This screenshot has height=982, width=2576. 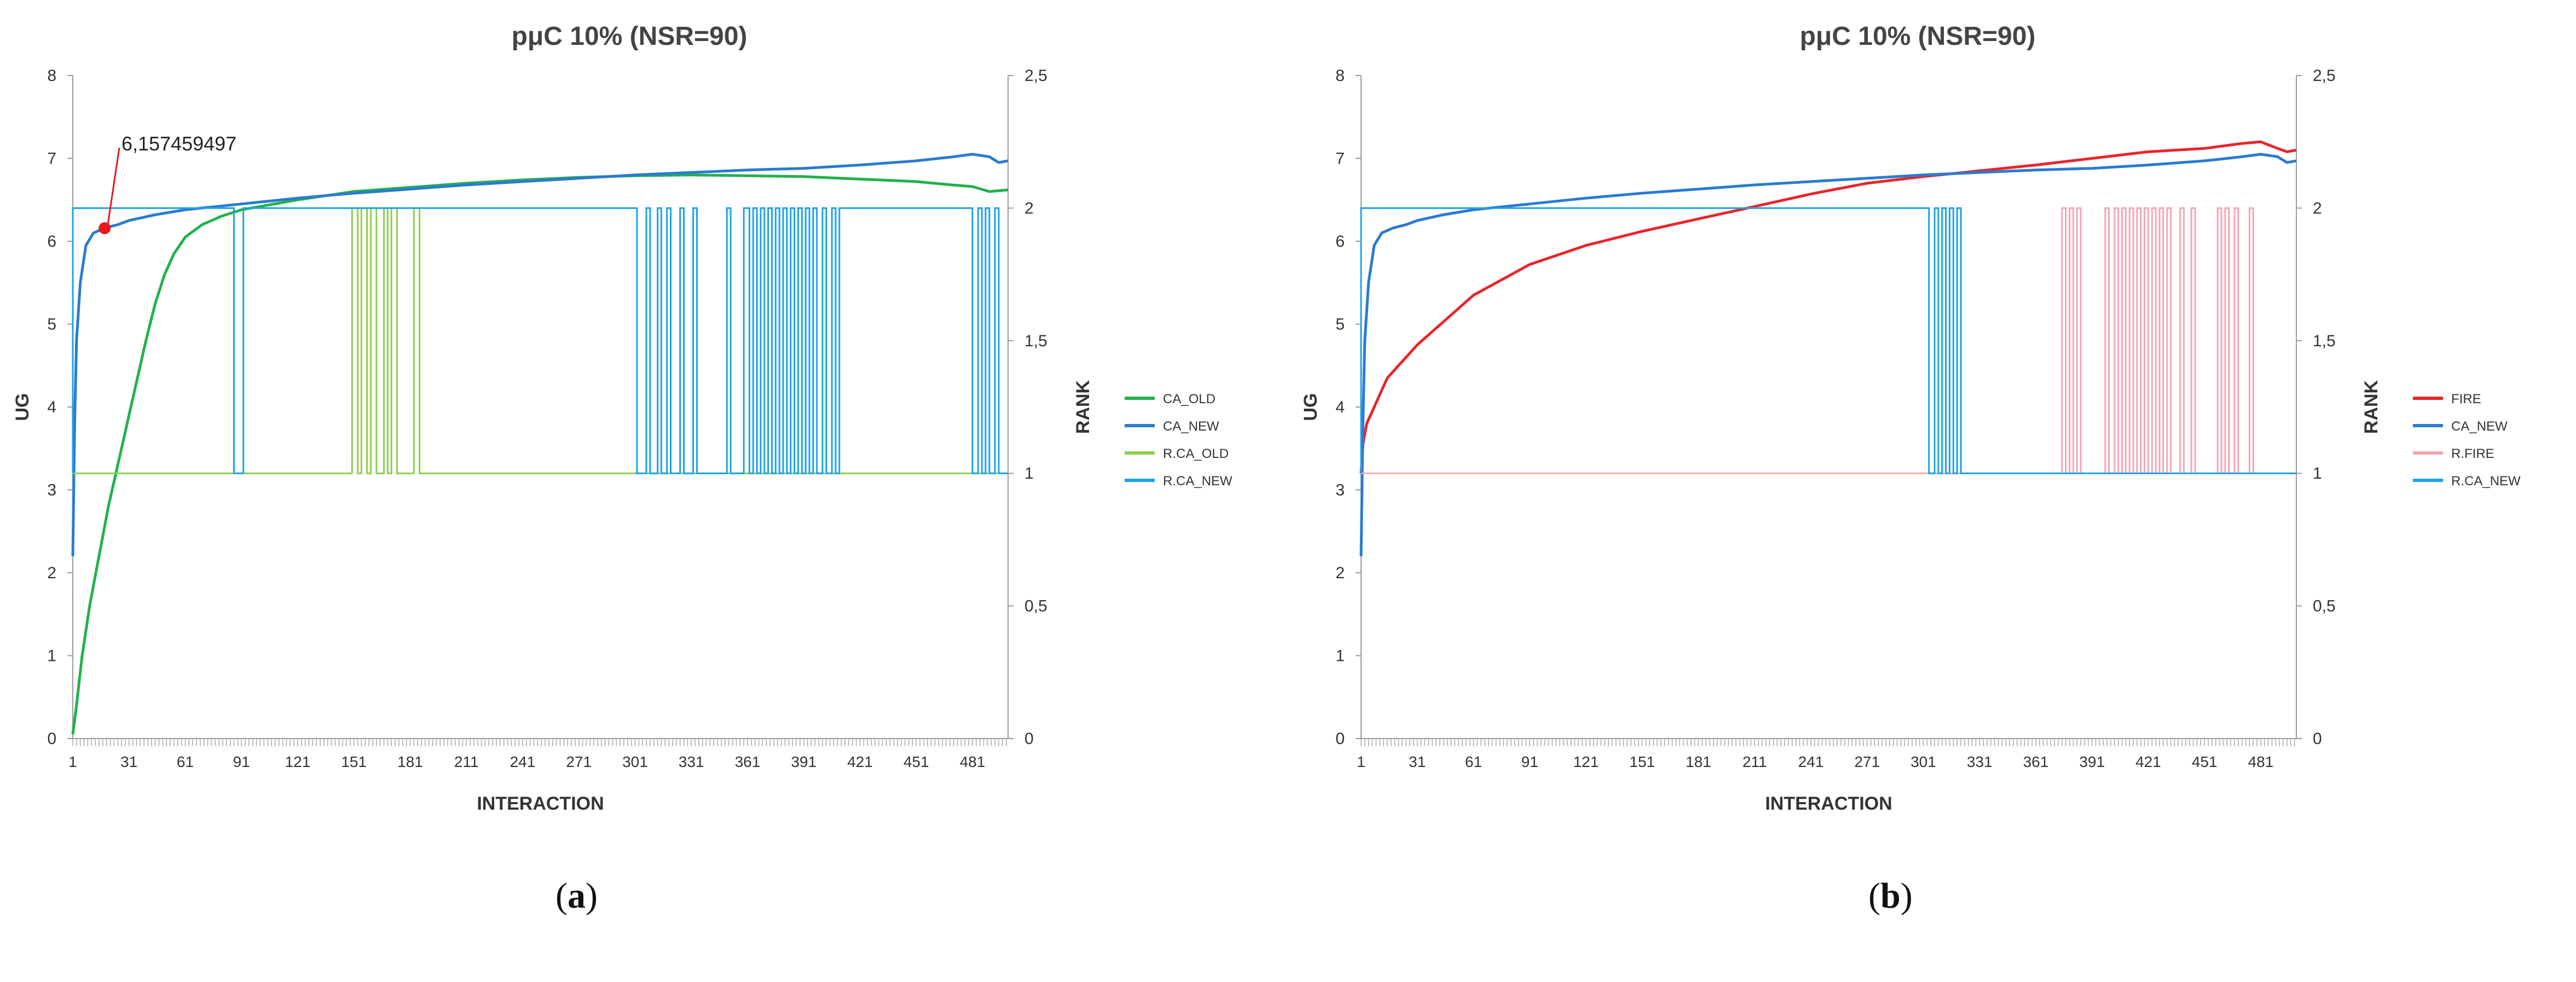 I want to click on annotation-leader, so click(x=113, y=185).